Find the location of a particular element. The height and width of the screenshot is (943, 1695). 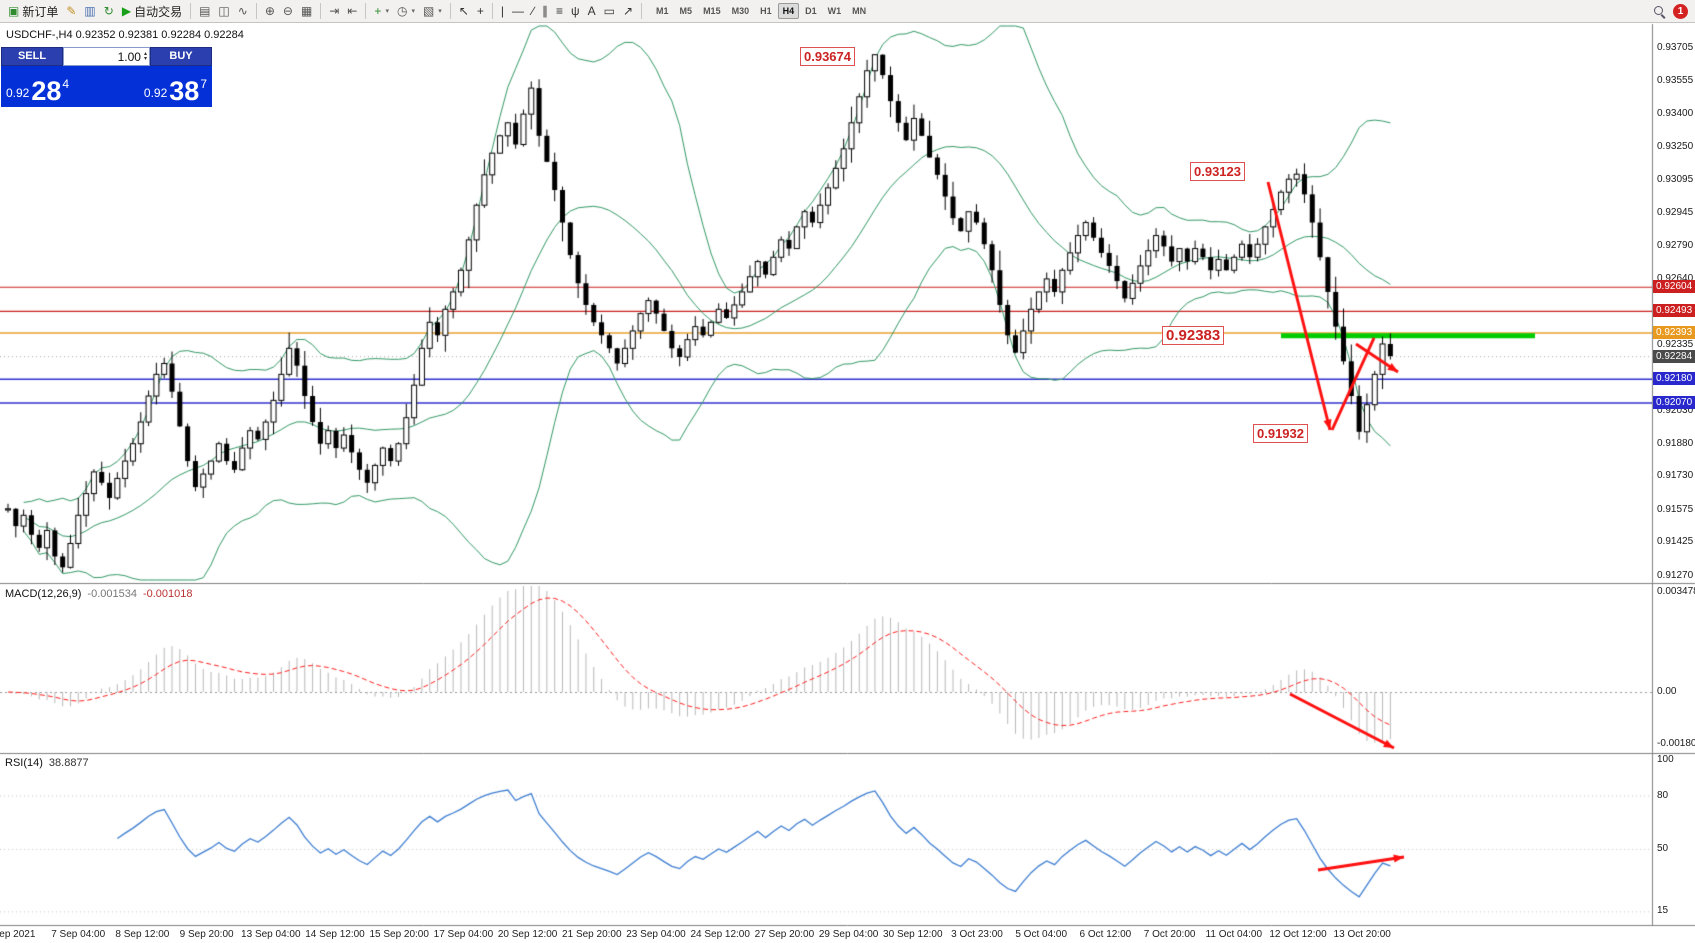

price-tag: 0.92284 is located at coordinates (1674, 356).